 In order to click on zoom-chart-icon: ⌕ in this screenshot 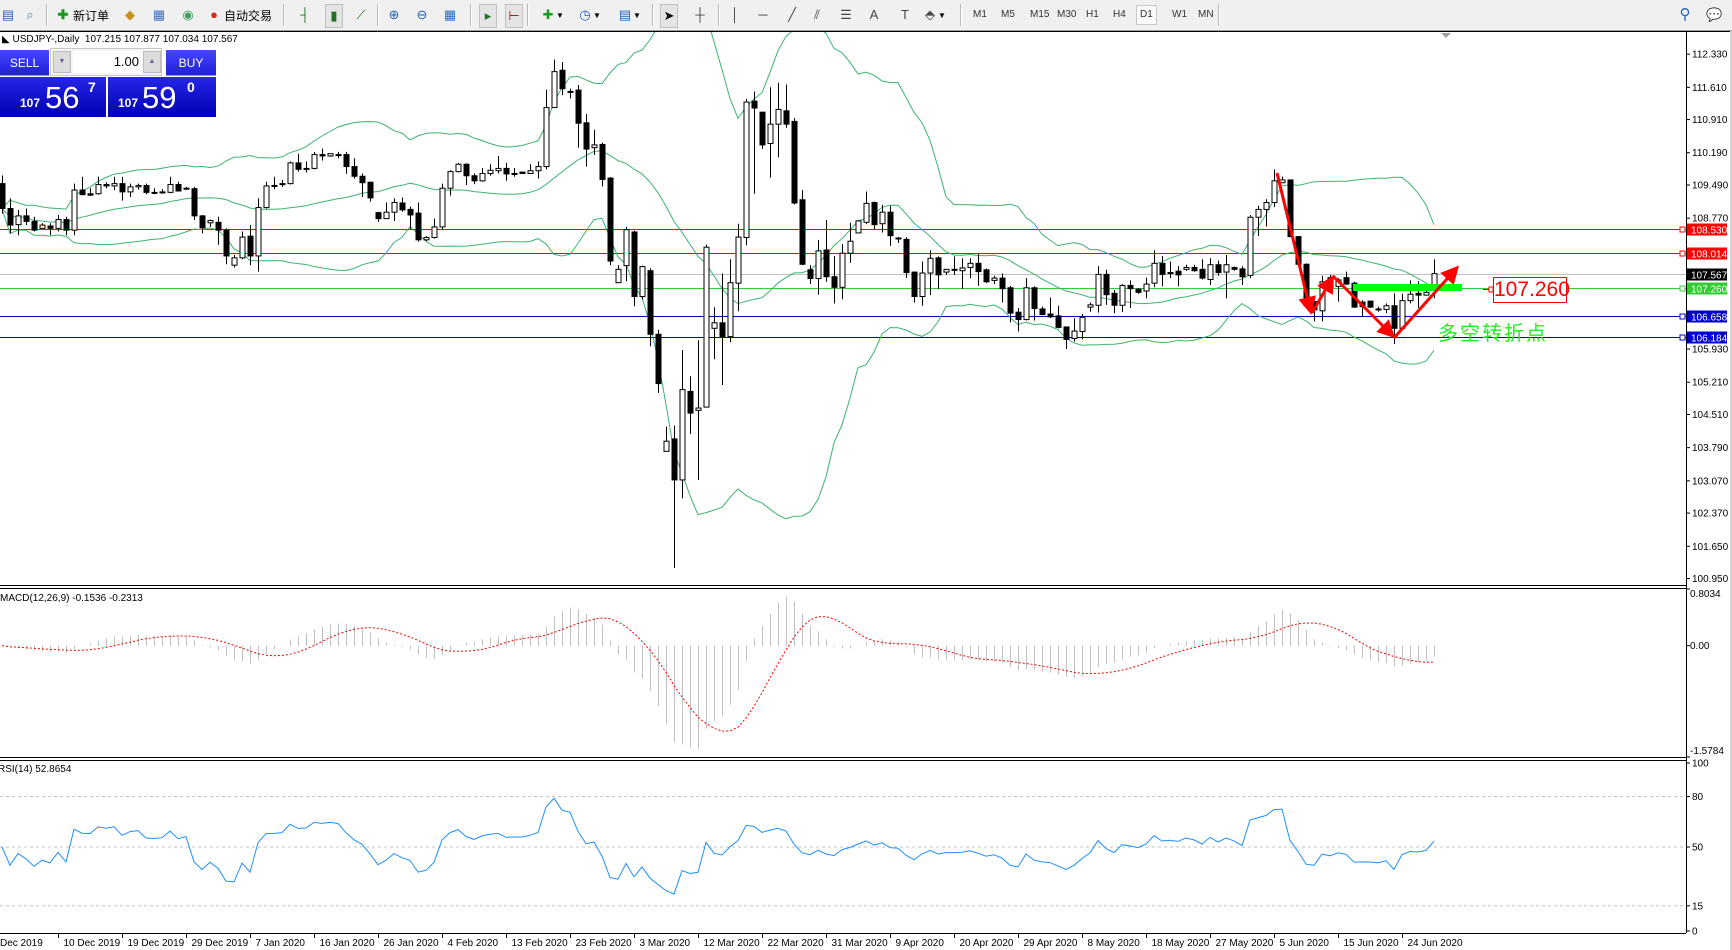, I will do `click(30, 14)`.